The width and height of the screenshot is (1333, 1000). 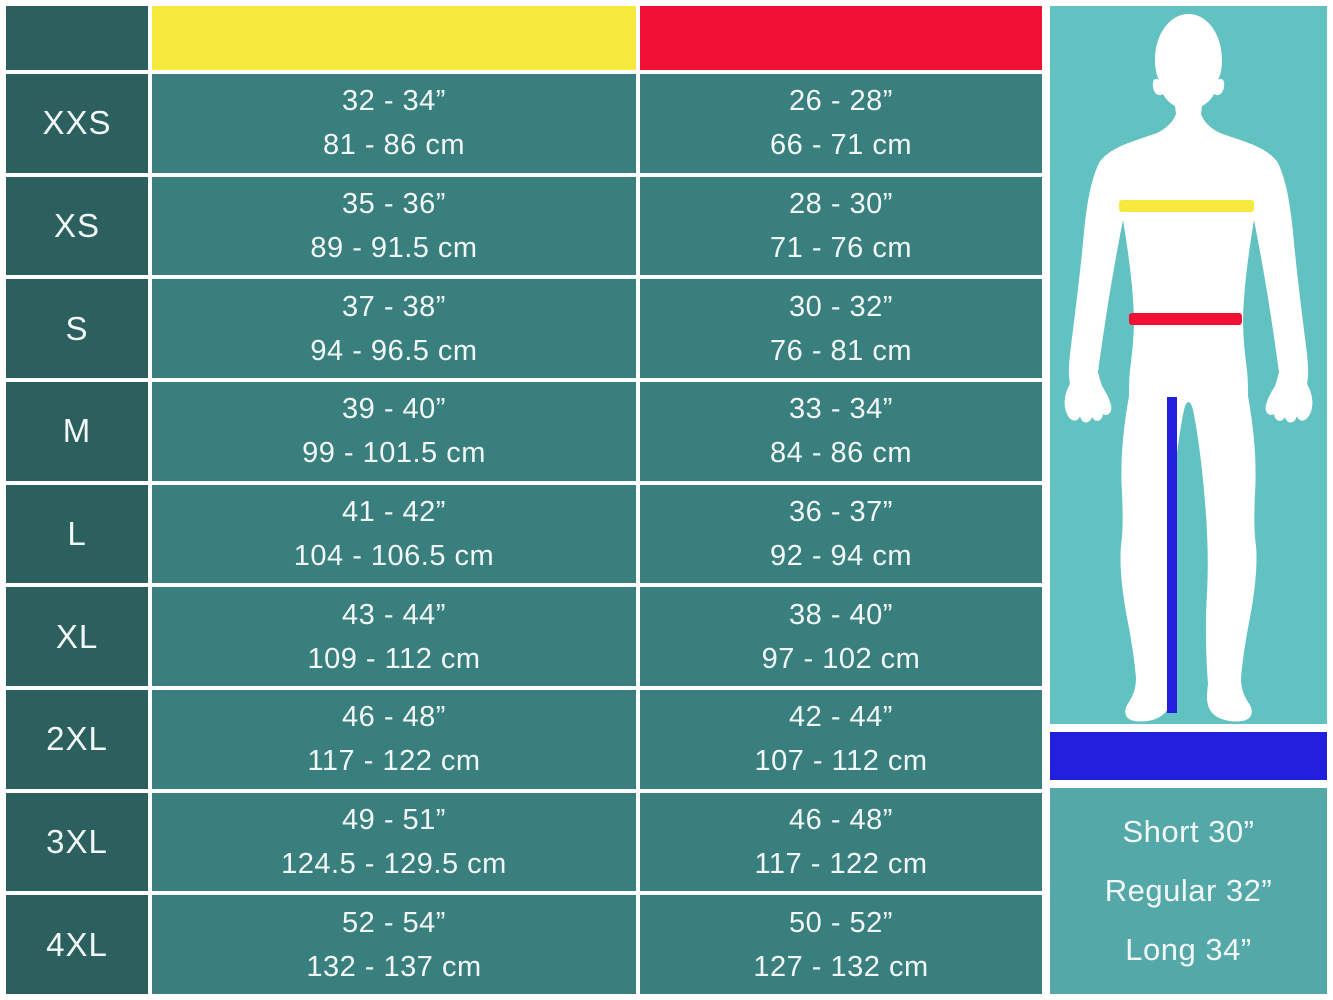 I want to click on chest-cm-value: 124.5 - 129.5 cm, so click(x=394, y=863).